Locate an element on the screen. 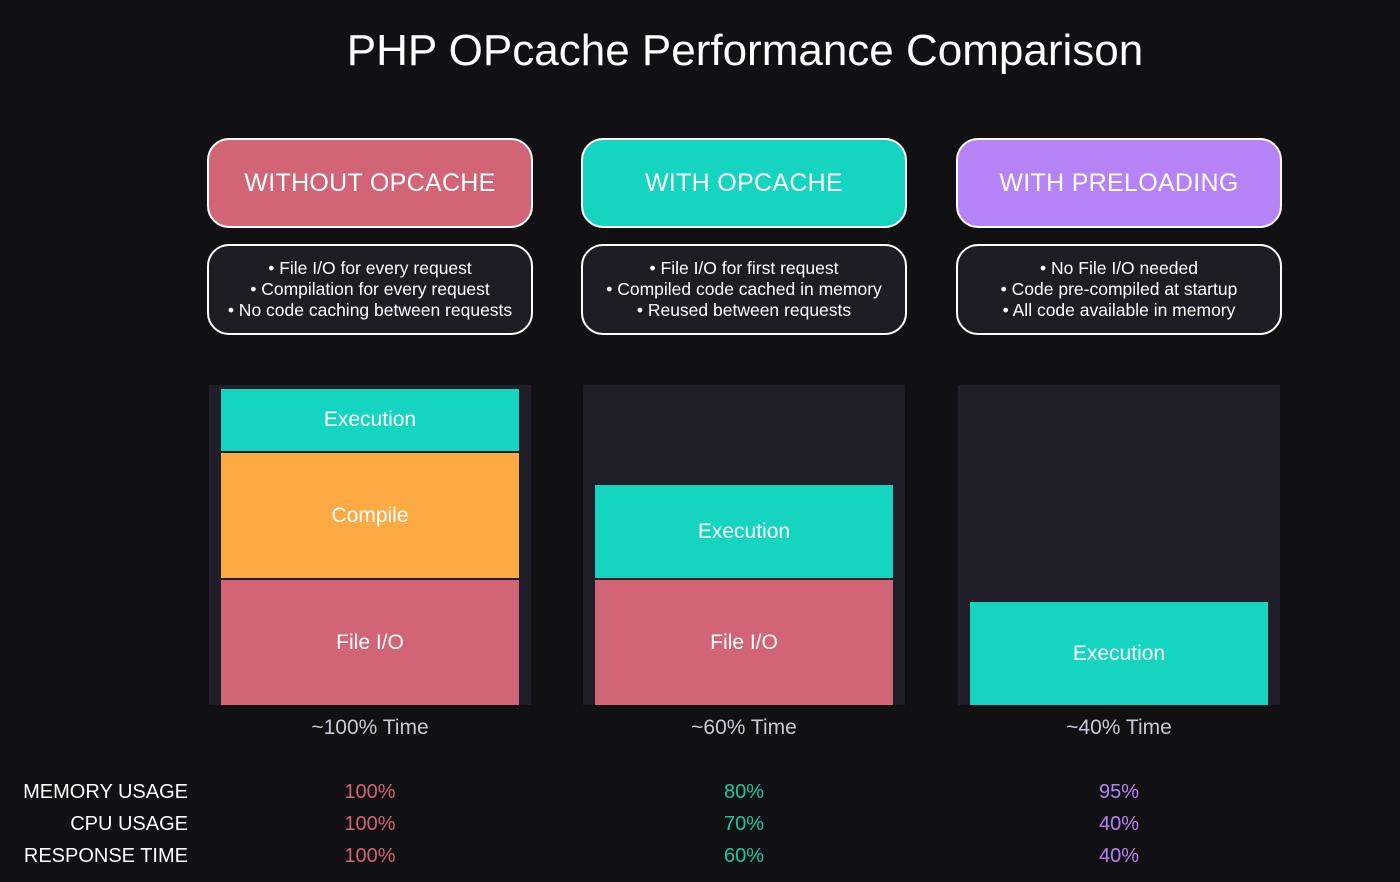 The image size is (1400, 882). metric-value: 95% is located at coordinates (1119, 792).